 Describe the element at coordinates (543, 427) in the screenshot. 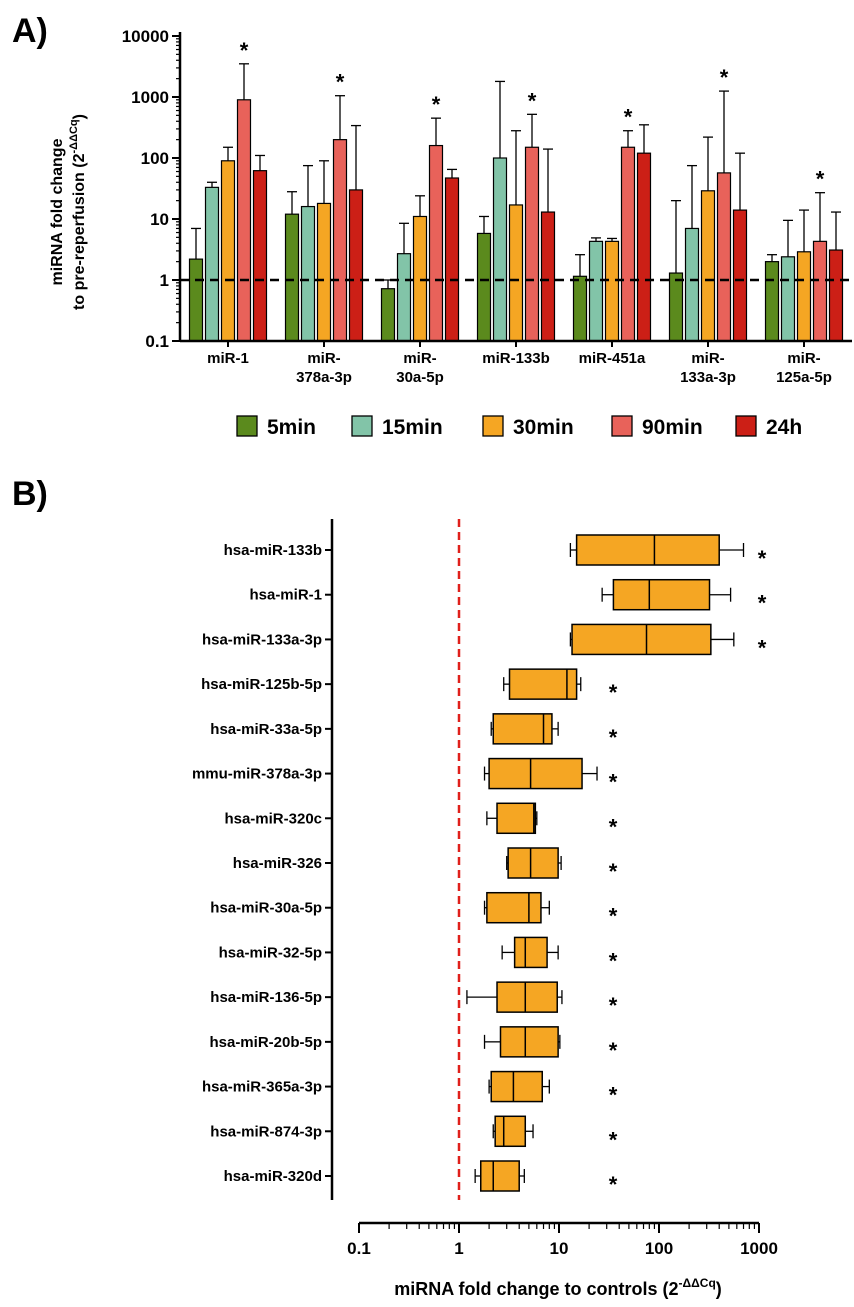

I see `legend-label: 30min` at that location.